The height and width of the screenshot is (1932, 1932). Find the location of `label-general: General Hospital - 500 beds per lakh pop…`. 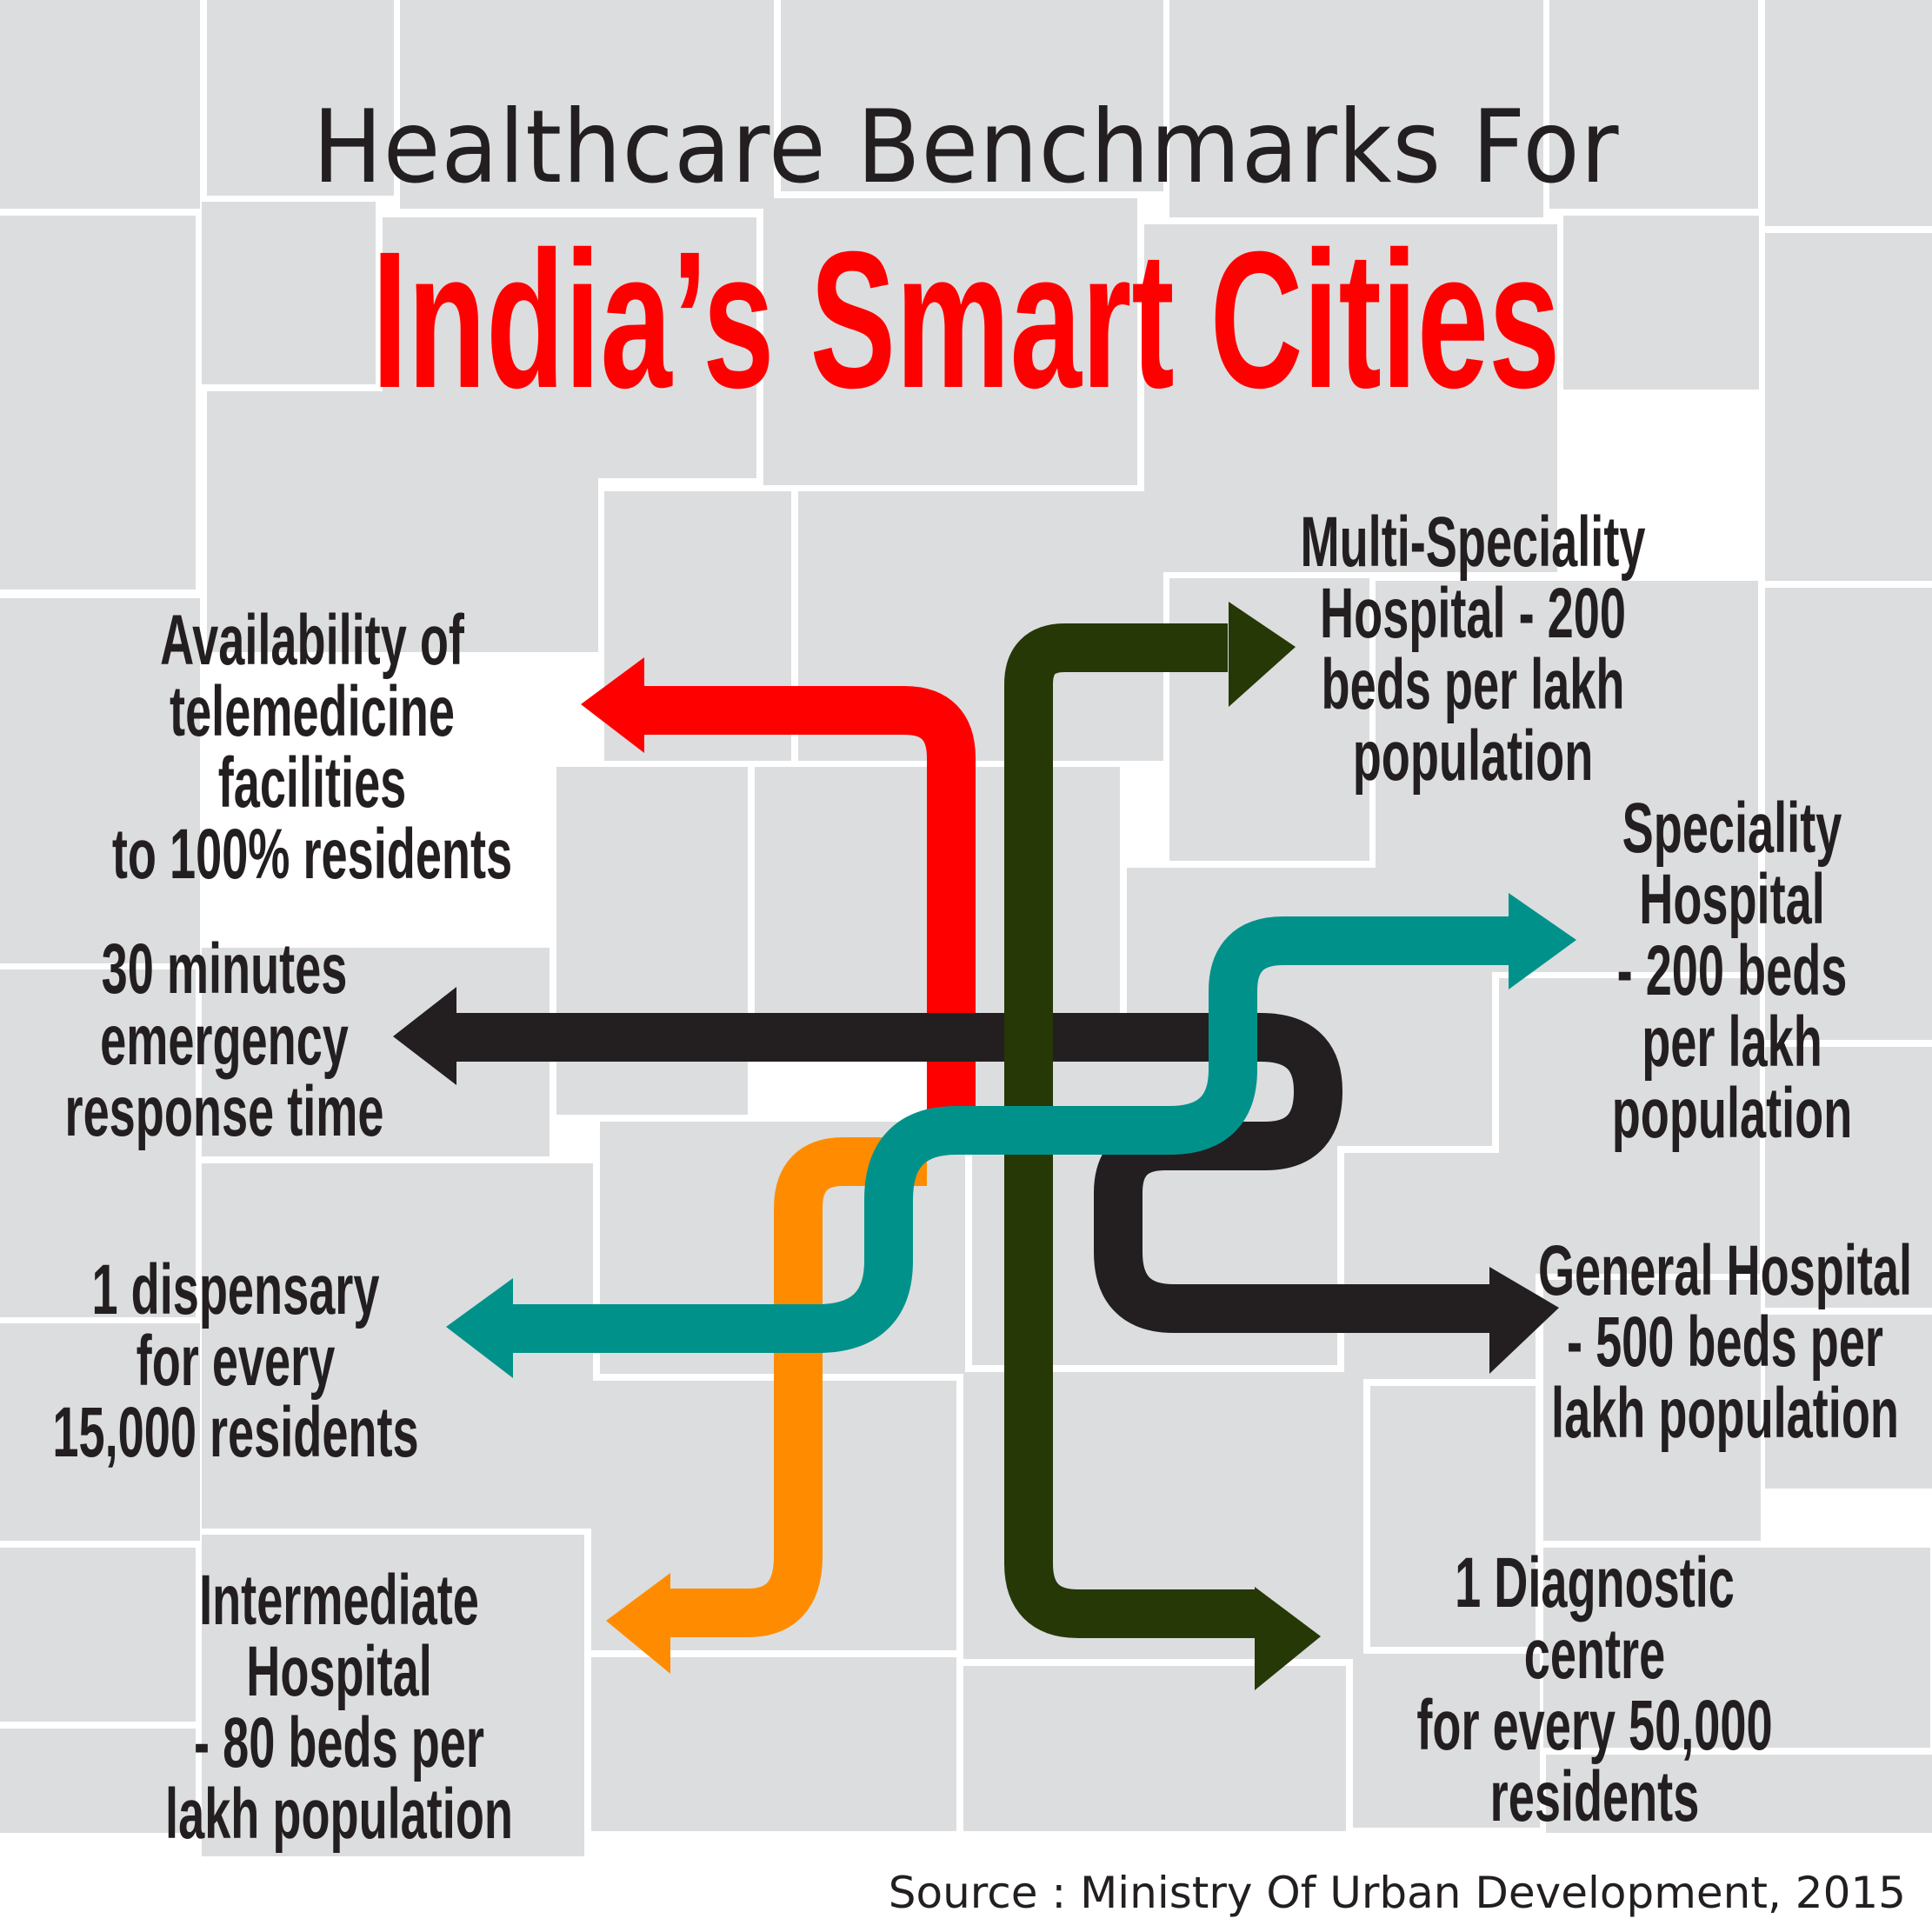

label-general: General Hospital - 500 beds per lakh pop… is located at coordinates (1725, 1342).